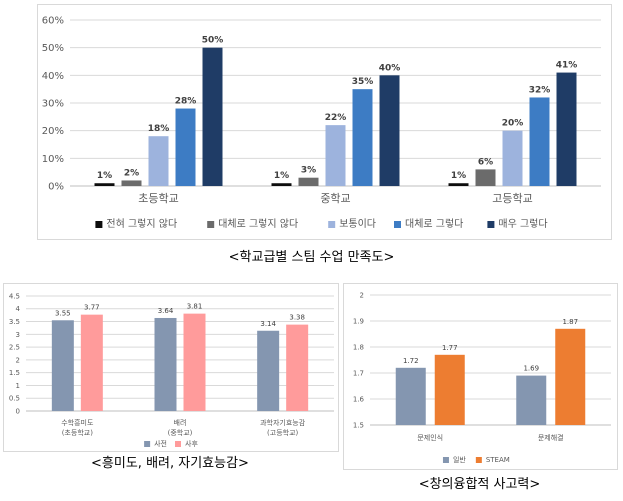  What do you see at coordinates (479, 484) in the screenshot?
I see `creativity-chart-caption: <창의융합적 사고력>` at bounding box center [479, 484].